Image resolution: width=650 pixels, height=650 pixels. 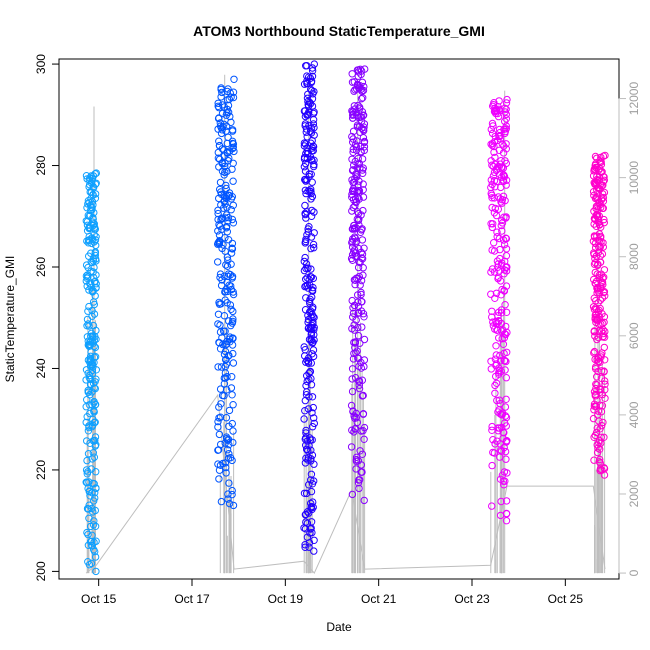 I want to click on y2-tick-label: 2000, so click(x=634, y=493).